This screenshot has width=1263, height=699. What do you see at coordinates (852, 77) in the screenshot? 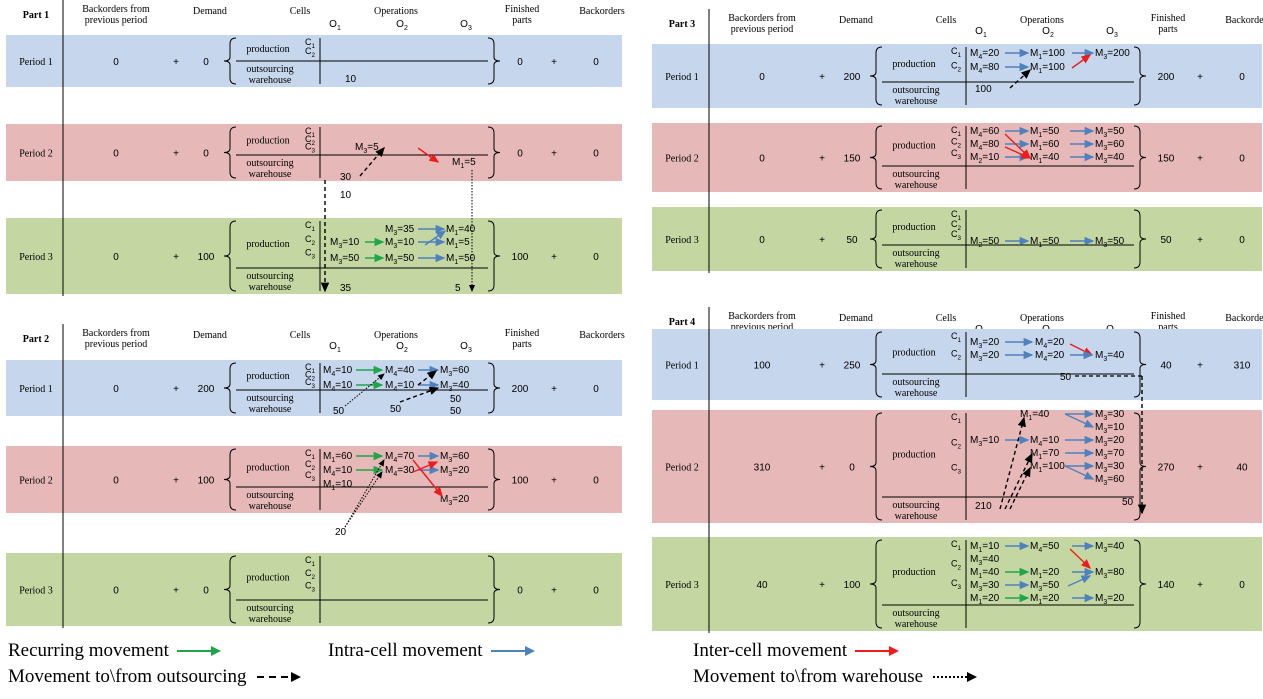
I see `demand-value: 200` at bounding box center [852, 77].